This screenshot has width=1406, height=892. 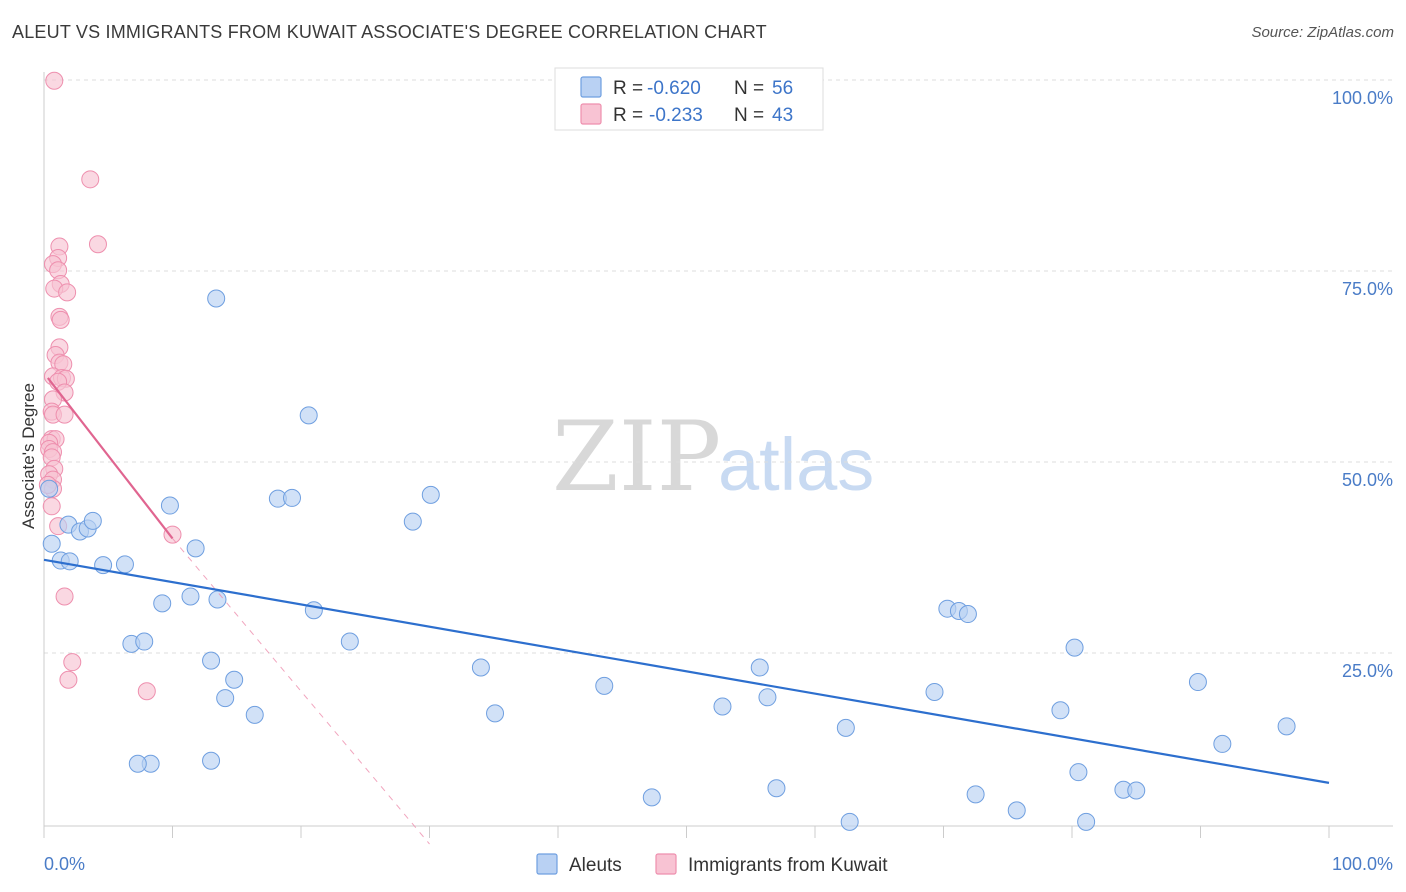 I want to click on legend-n-value-kuwait: 43, so click(x=782, y=115).